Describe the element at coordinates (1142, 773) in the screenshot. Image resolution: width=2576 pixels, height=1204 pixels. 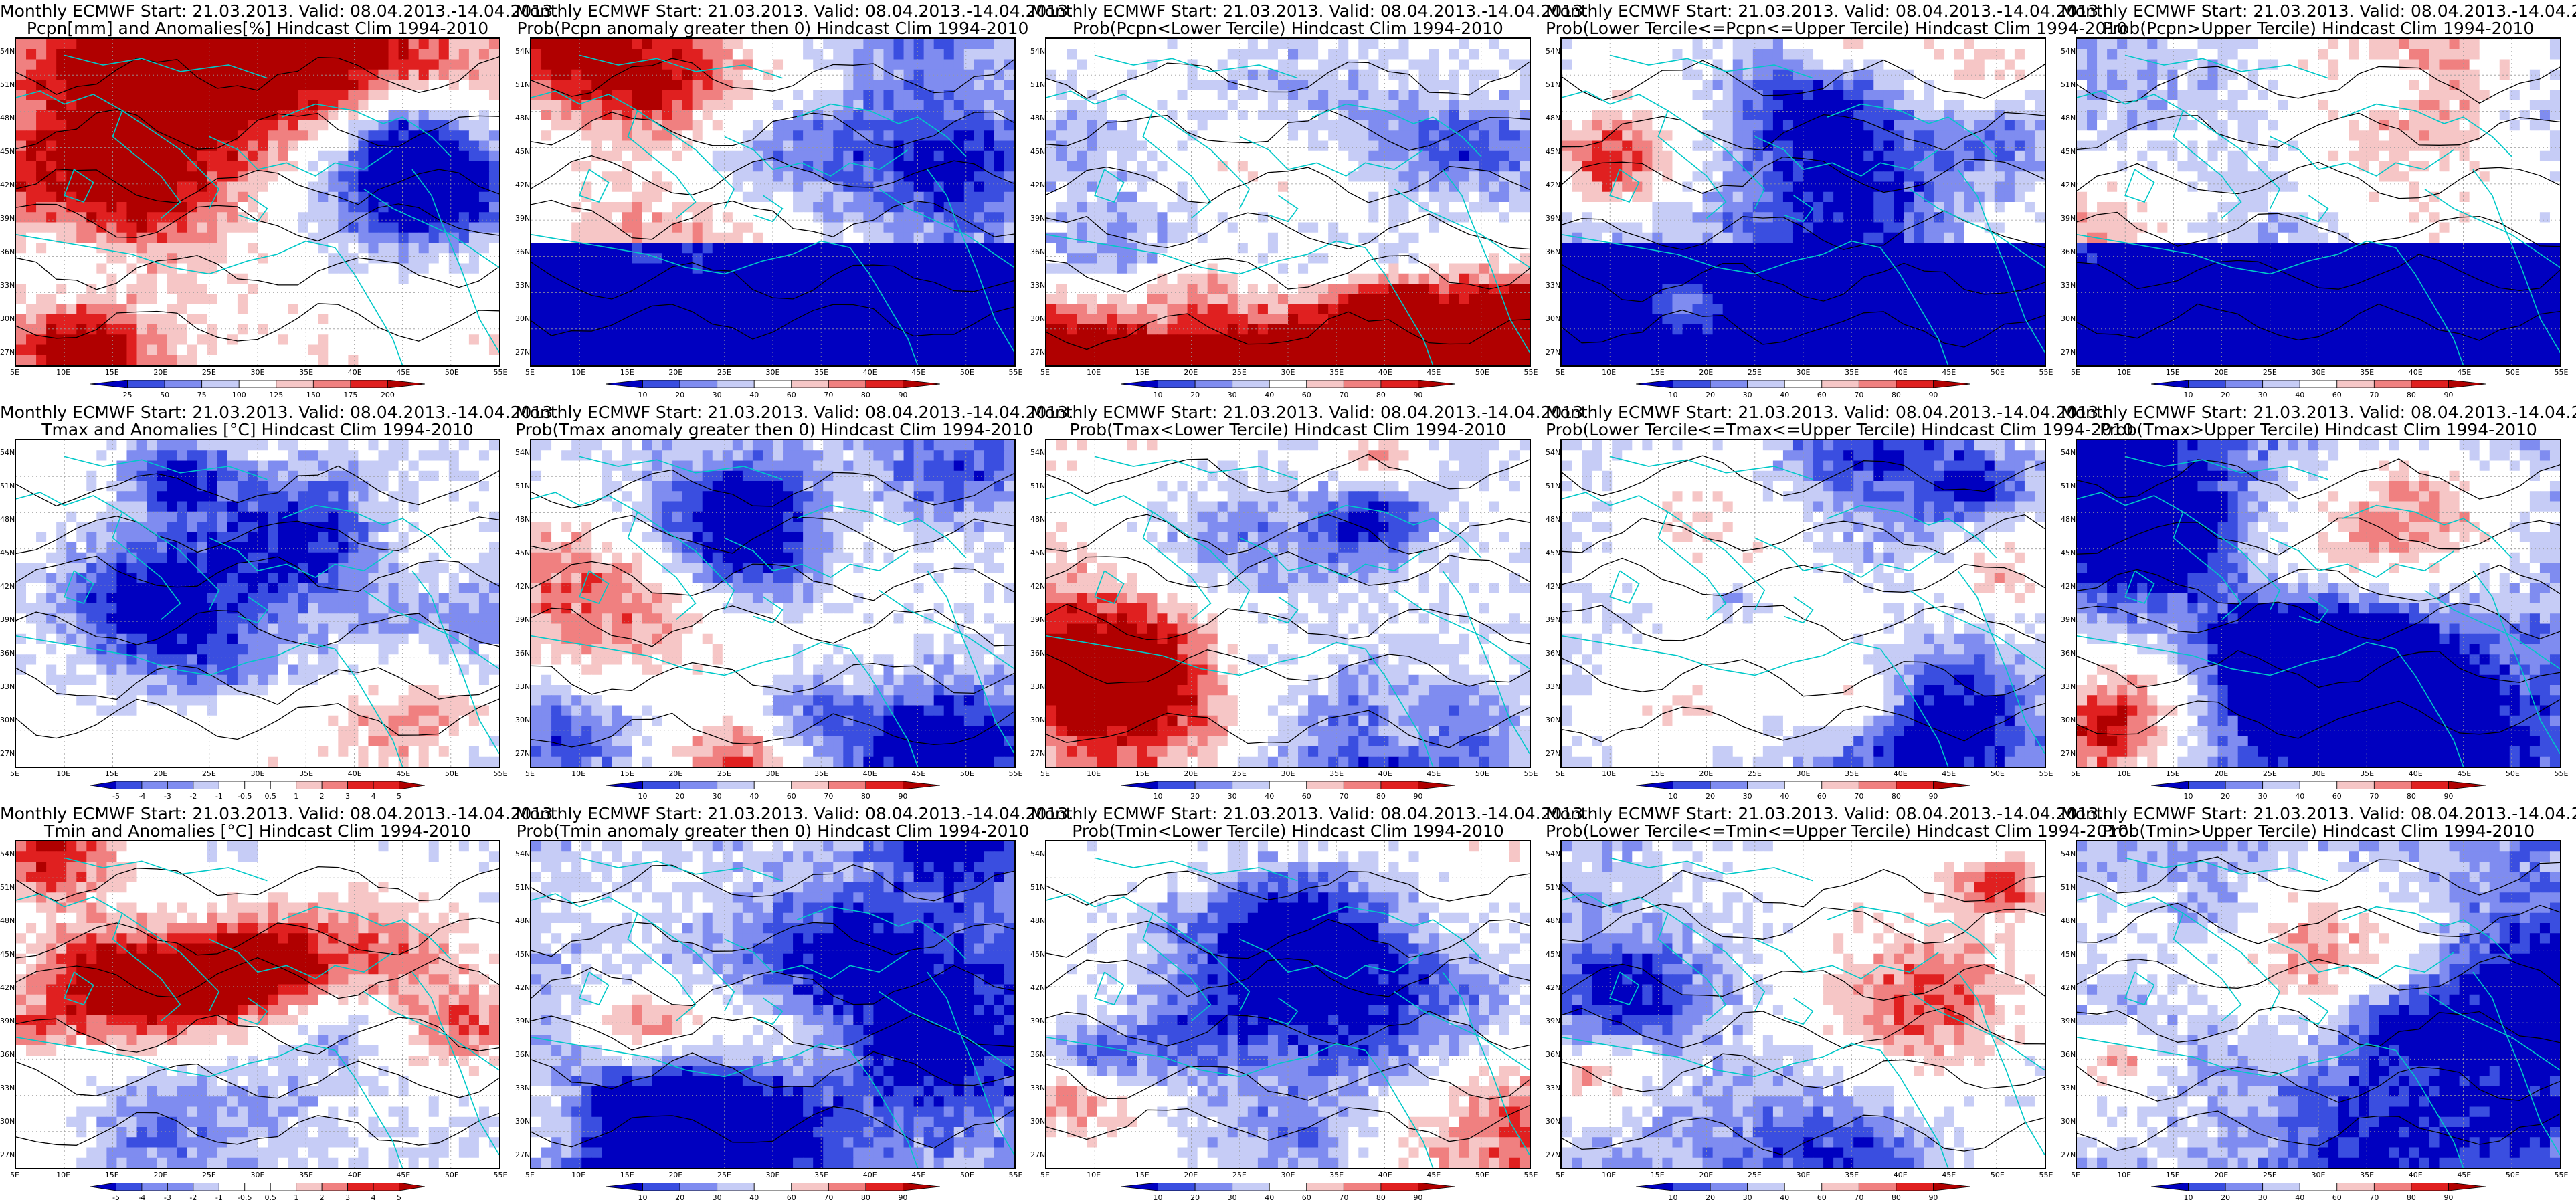
I see `longitude-label: 15E` at that location.